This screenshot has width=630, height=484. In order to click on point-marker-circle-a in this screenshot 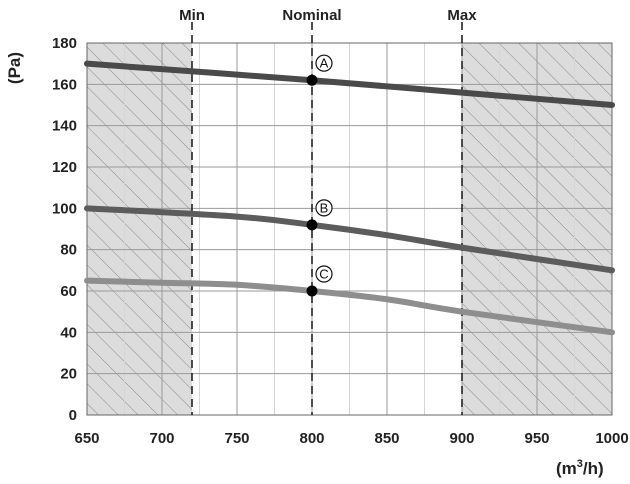, I will do `click(324, 63)`.